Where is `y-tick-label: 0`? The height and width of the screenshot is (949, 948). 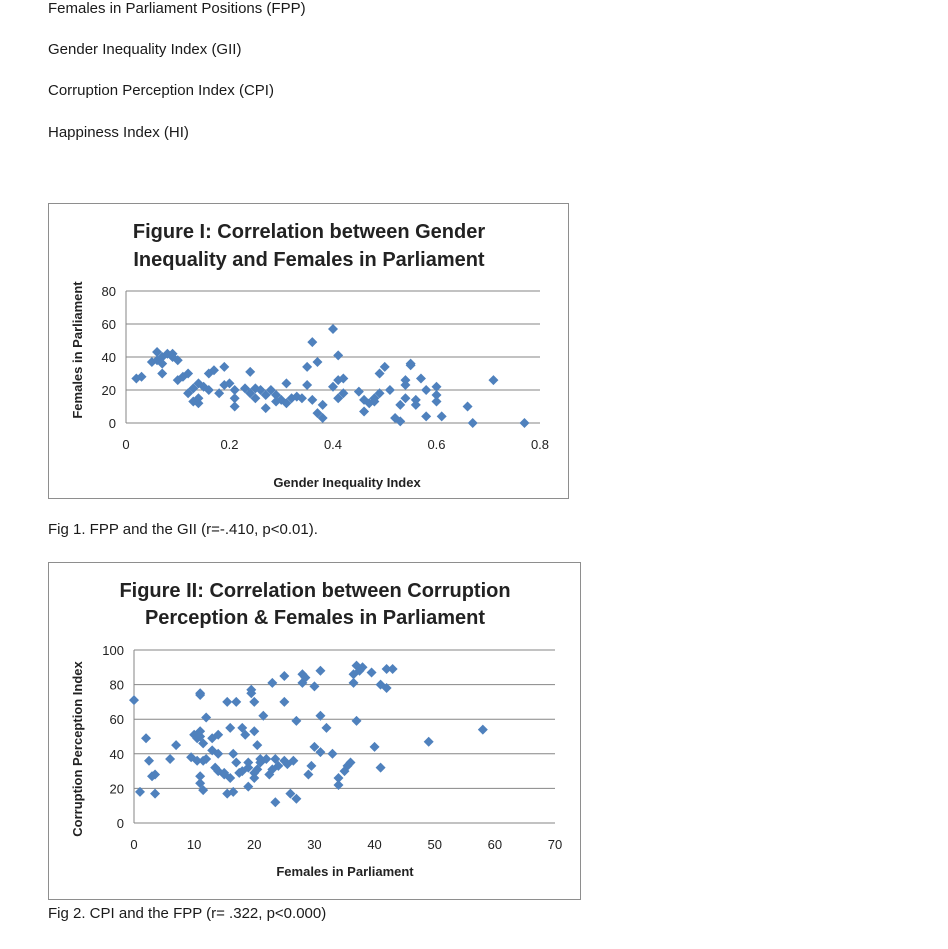 y-tick-label: 0 is located at coordinates (120, 823).